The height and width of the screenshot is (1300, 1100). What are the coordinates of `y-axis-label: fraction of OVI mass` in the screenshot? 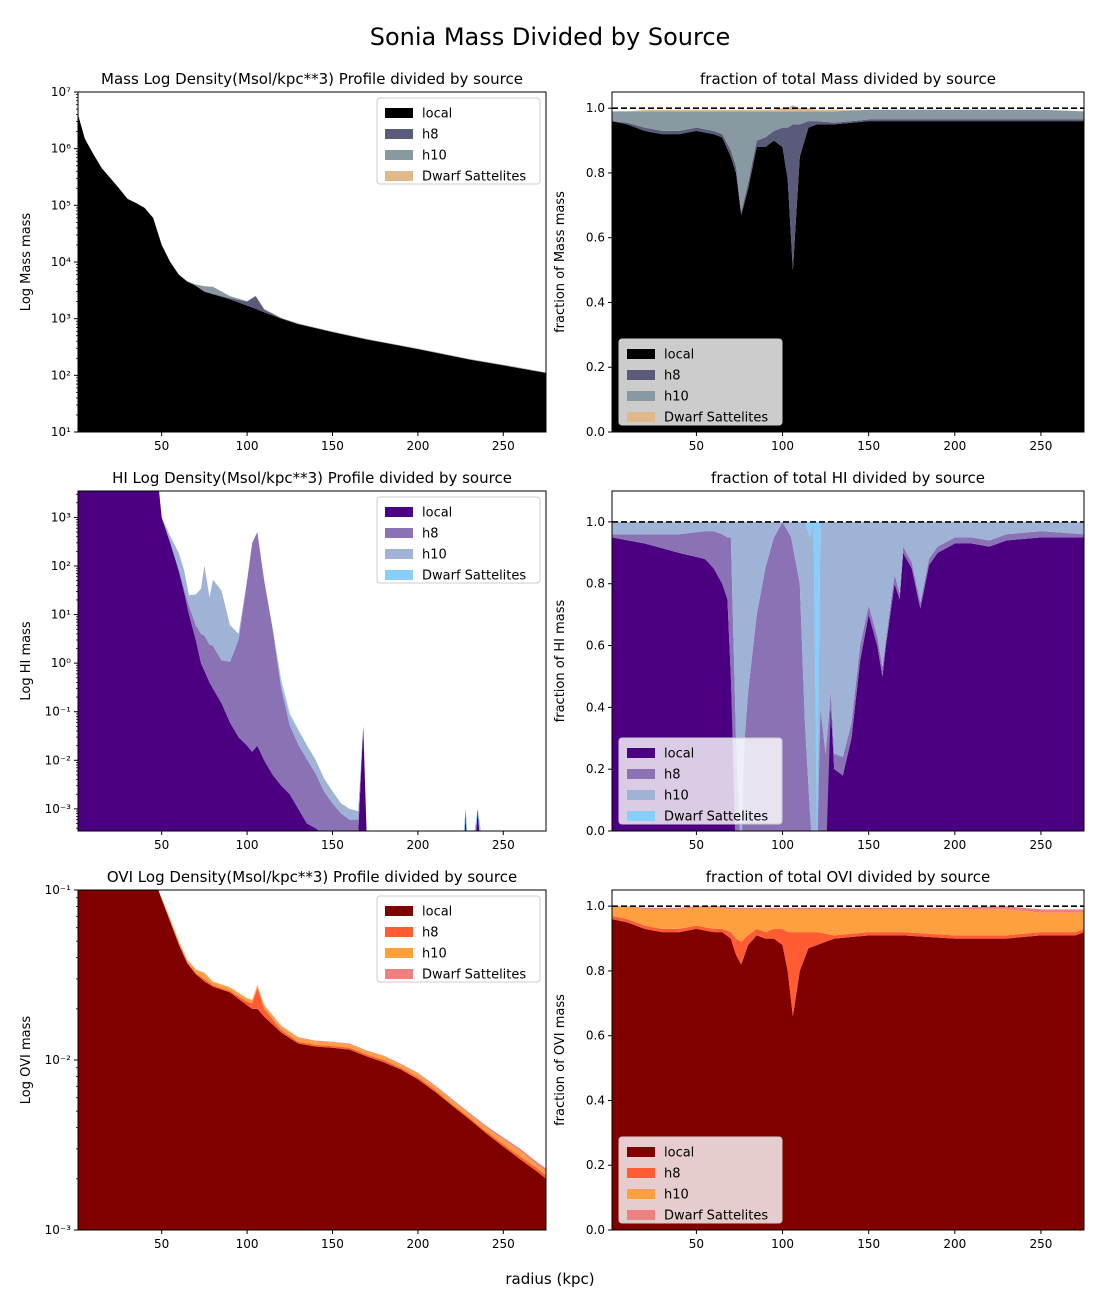 It's located at (560, 1060).